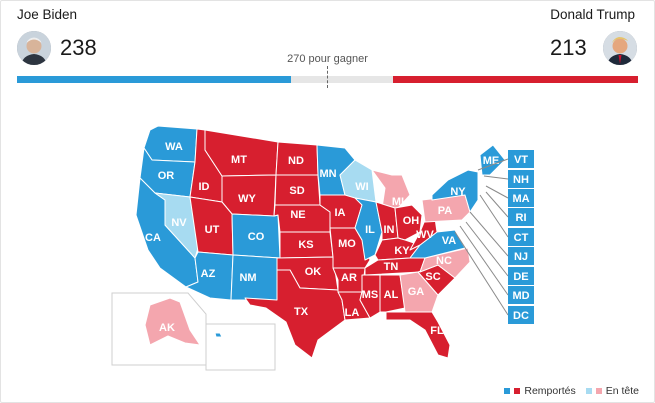  I want to click on leader-MA, so click(497, 192).